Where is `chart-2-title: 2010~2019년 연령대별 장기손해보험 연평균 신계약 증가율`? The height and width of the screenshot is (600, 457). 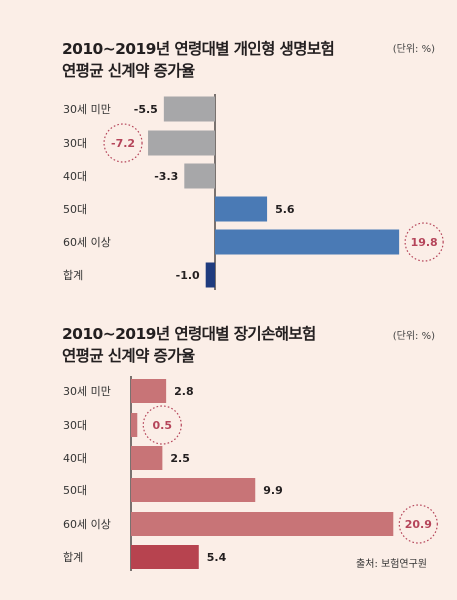
chart-2-title: 2010~2019년 연령대별 장기손해보험 연평균 신계약 증가율 is located at coordinates (189, 345).